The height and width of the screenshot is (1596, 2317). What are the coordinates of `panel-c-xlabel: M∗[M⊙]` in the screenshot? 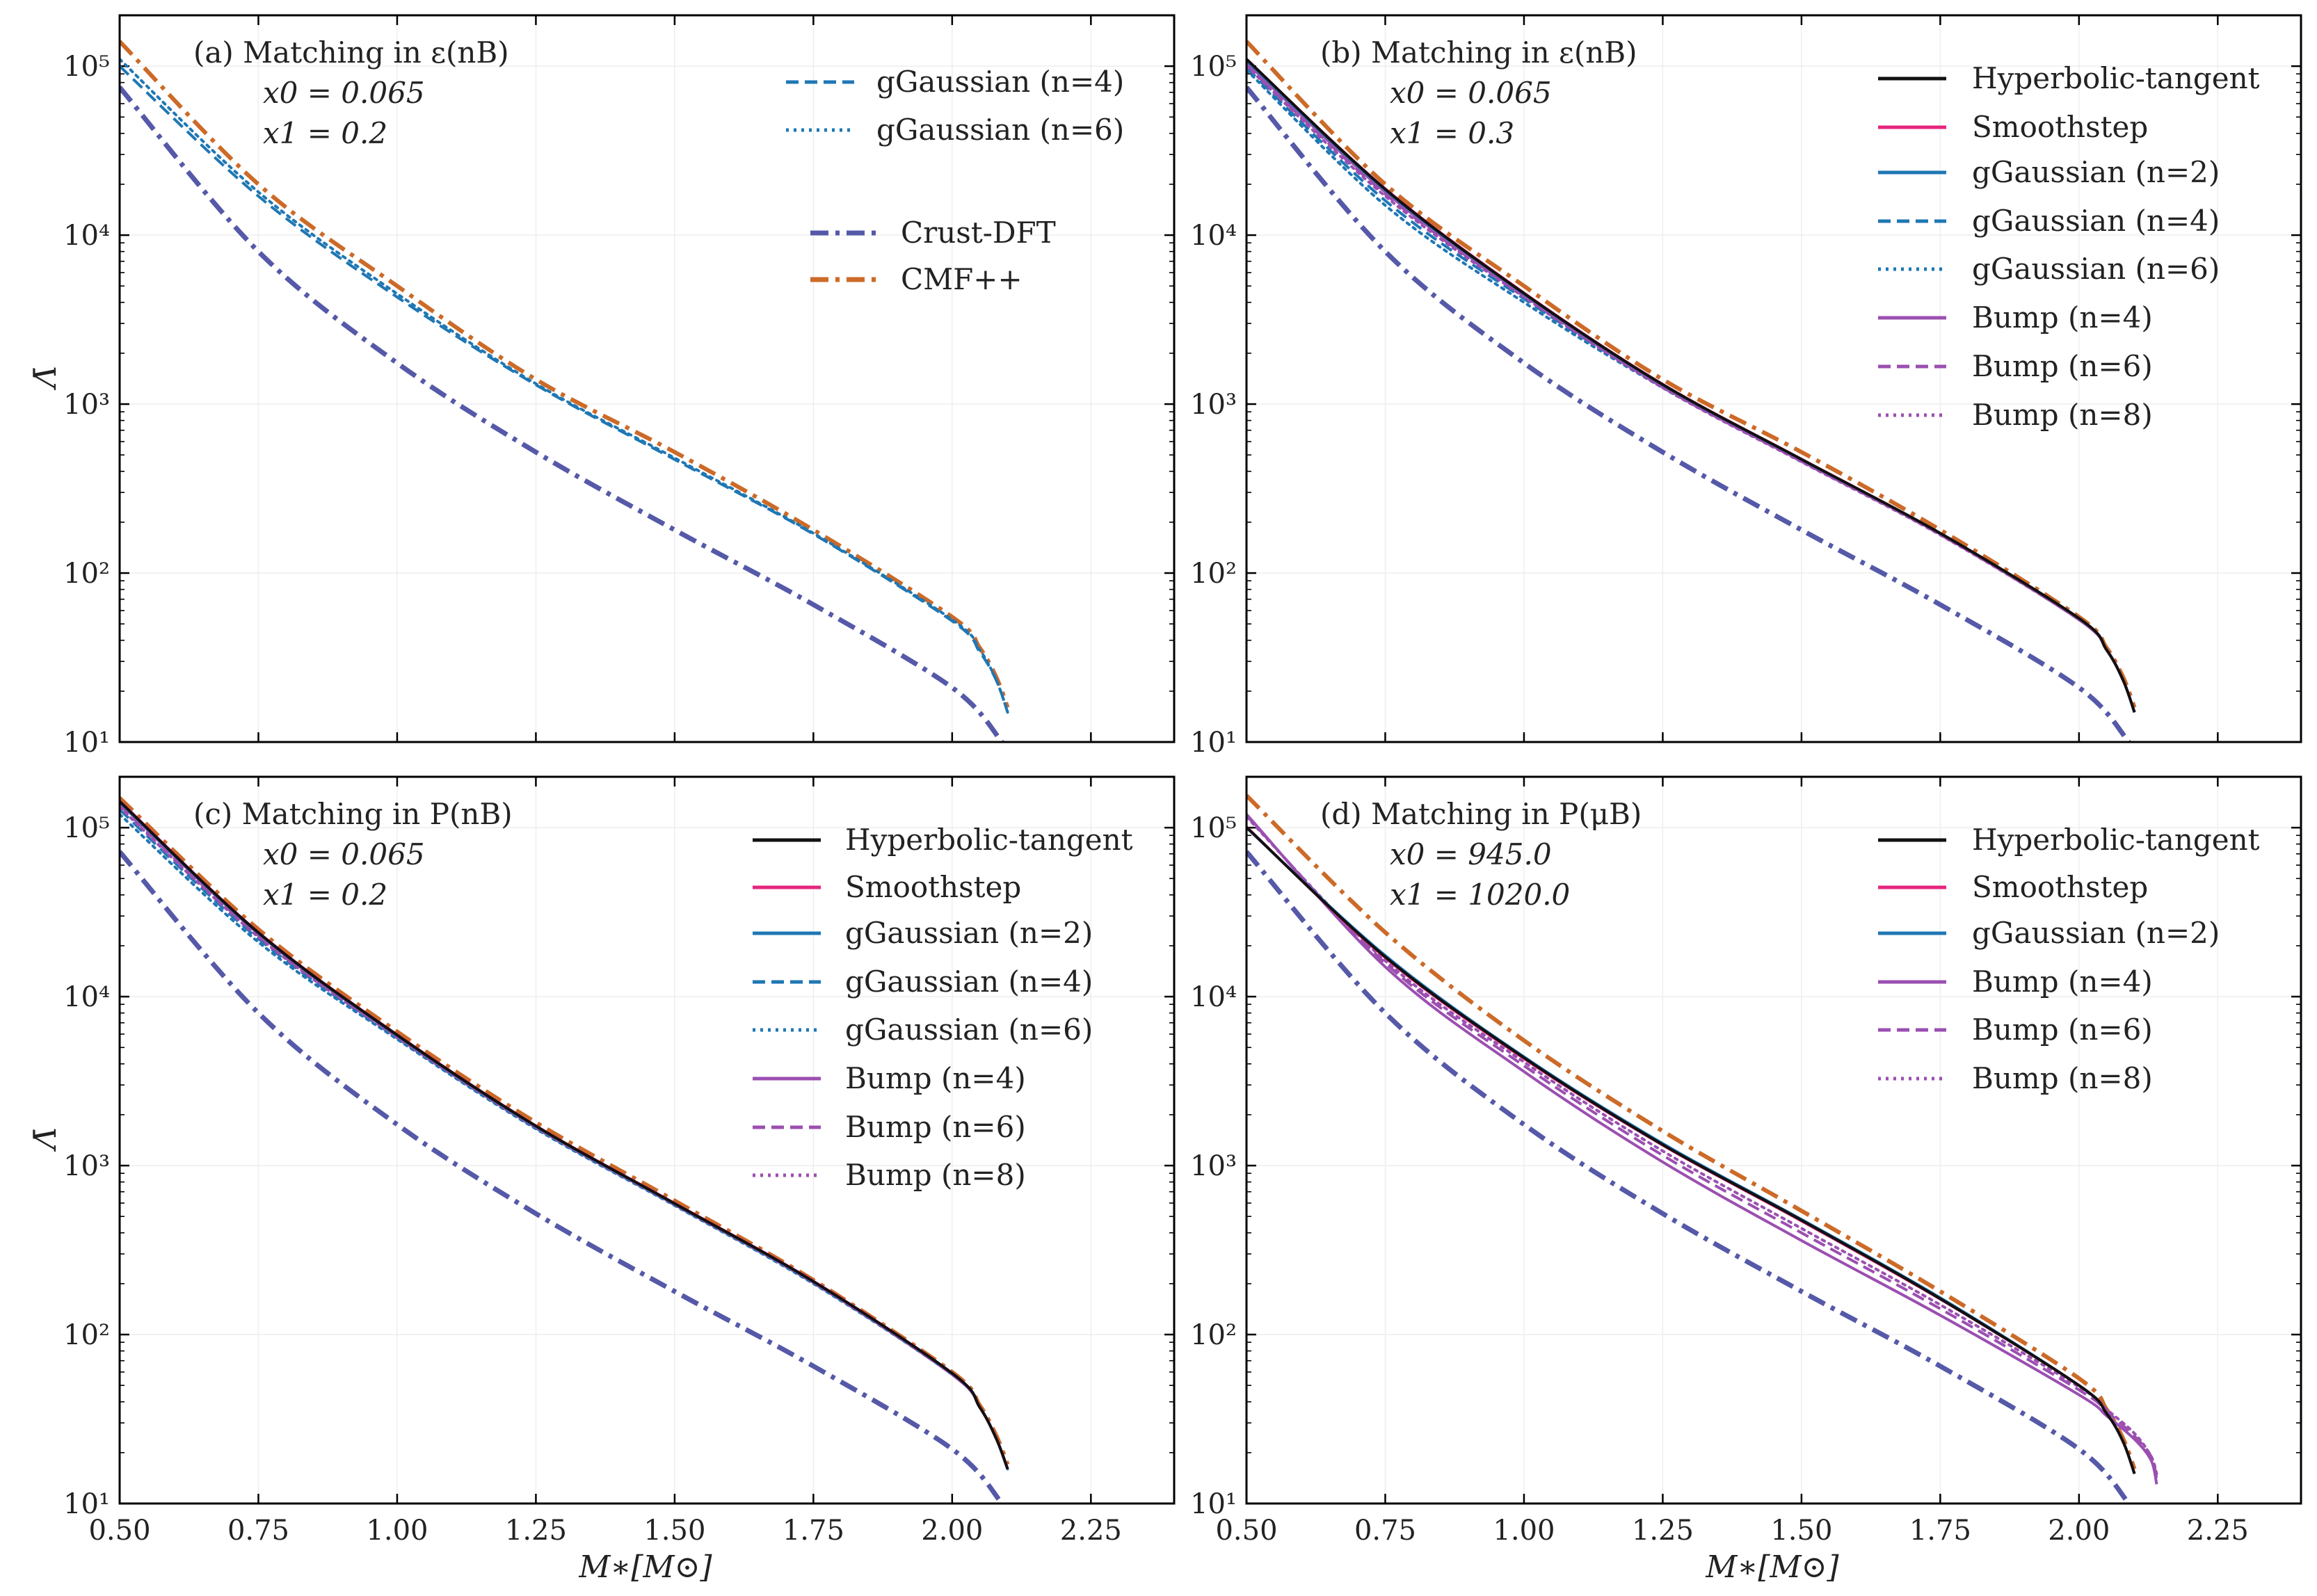 It's located at (645, 1567).